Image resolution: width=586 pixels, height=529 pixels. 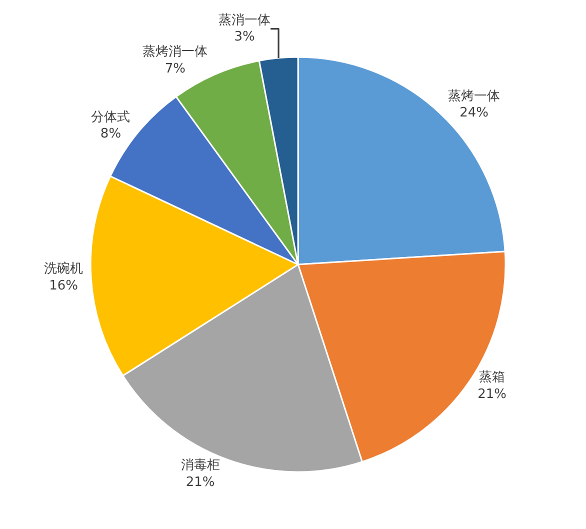 I want to click on slice-label: 蒸箱, so click(x=492, y=378).